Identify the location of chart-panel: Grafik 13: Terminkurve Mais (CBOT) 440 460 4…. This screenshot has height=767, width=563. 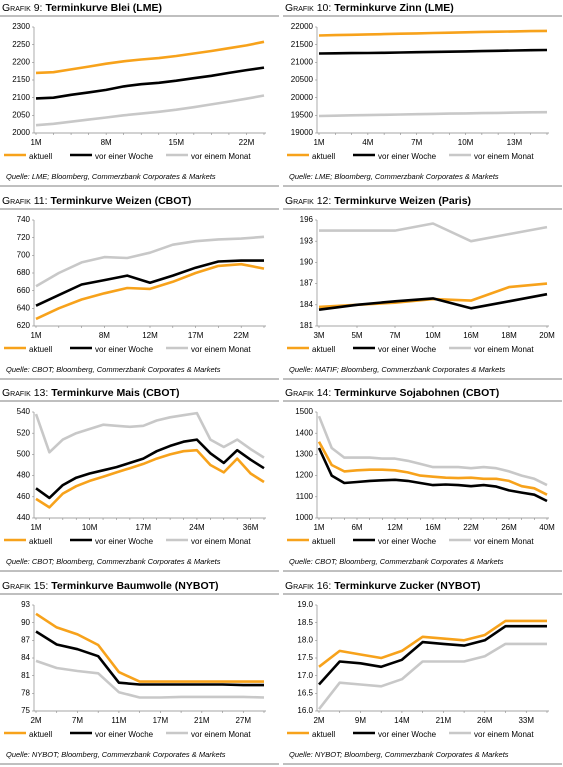
(139, 479).